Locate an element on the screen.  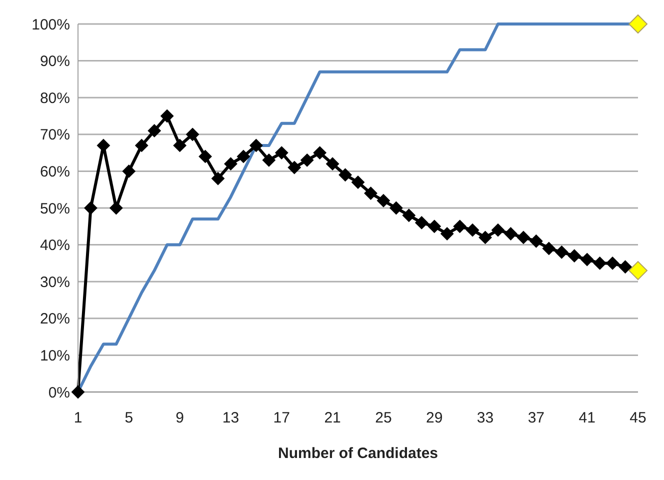
x-tick-label: 1 is located at coordinates (78, 418).